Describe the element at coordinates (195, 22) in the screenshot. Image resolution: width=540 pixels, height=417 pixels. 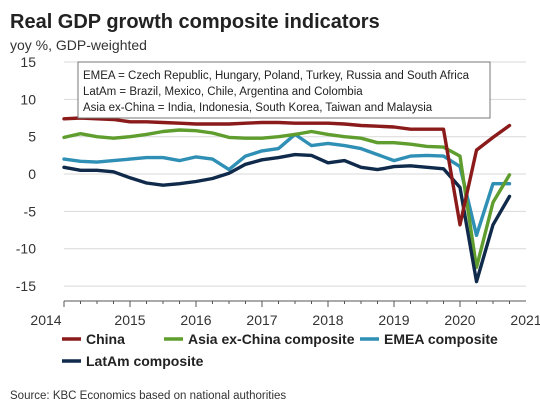
I see `chart-title: Real GDP growth composite indicators` at that location.